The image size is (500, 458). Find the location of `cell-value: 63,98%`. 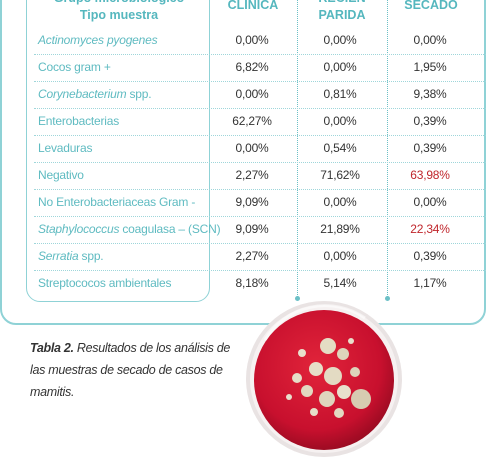

cell-value: 63,98% is located at coordinates (430, 175).